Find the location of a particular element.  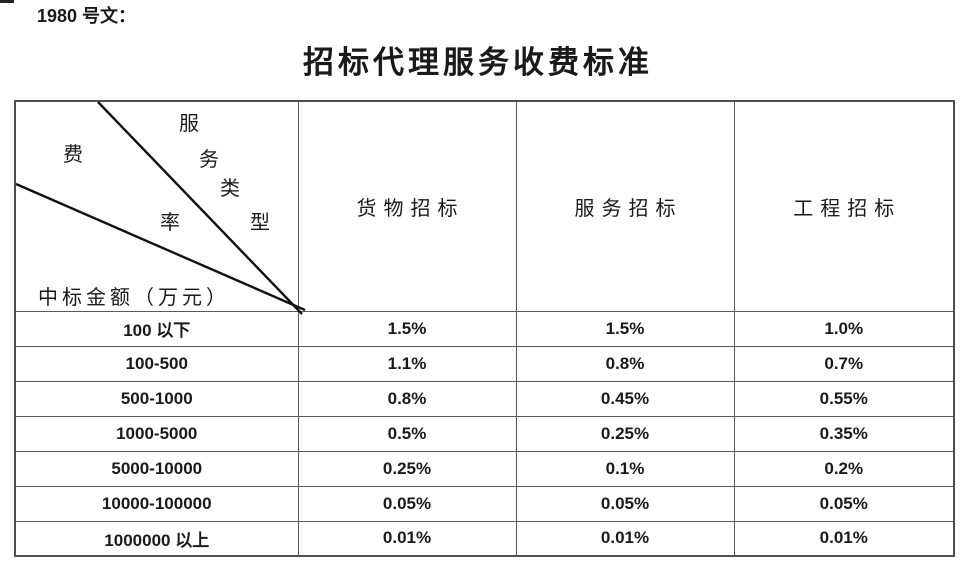

column-header-services: 服务招标 is located at coordinates (625, 206).